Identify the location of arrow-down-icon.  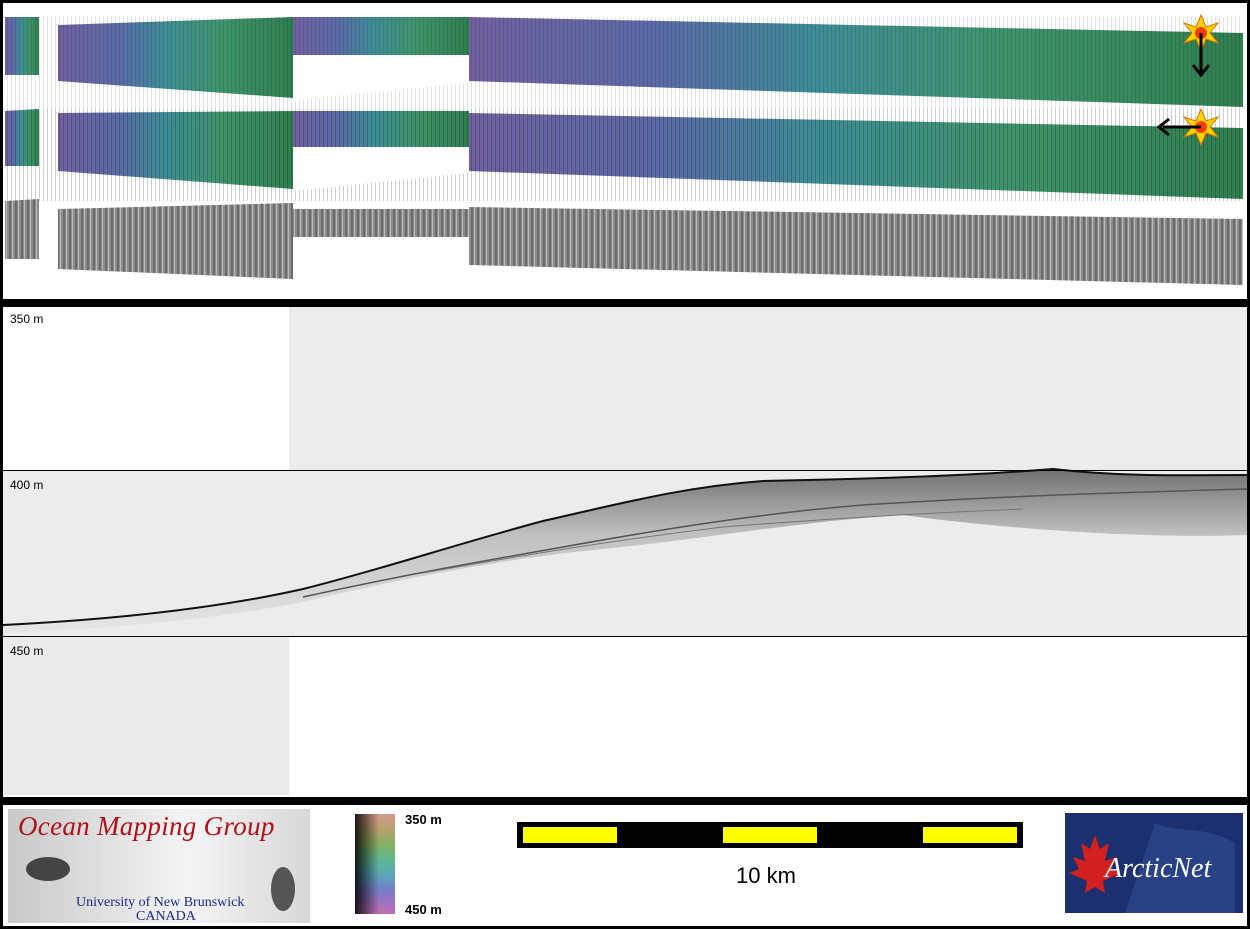
(1201, 55).